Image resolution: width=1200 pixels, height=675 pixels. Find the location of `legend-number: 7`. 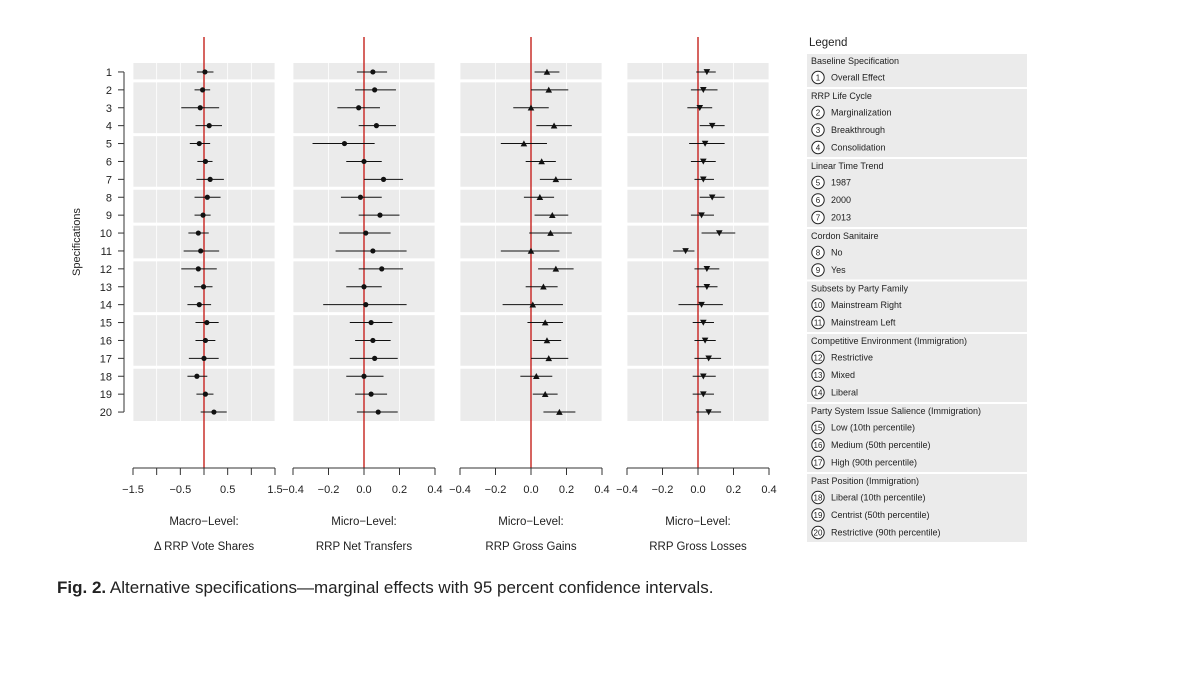

legend-number: 7 is located at coordinates (818, 218).